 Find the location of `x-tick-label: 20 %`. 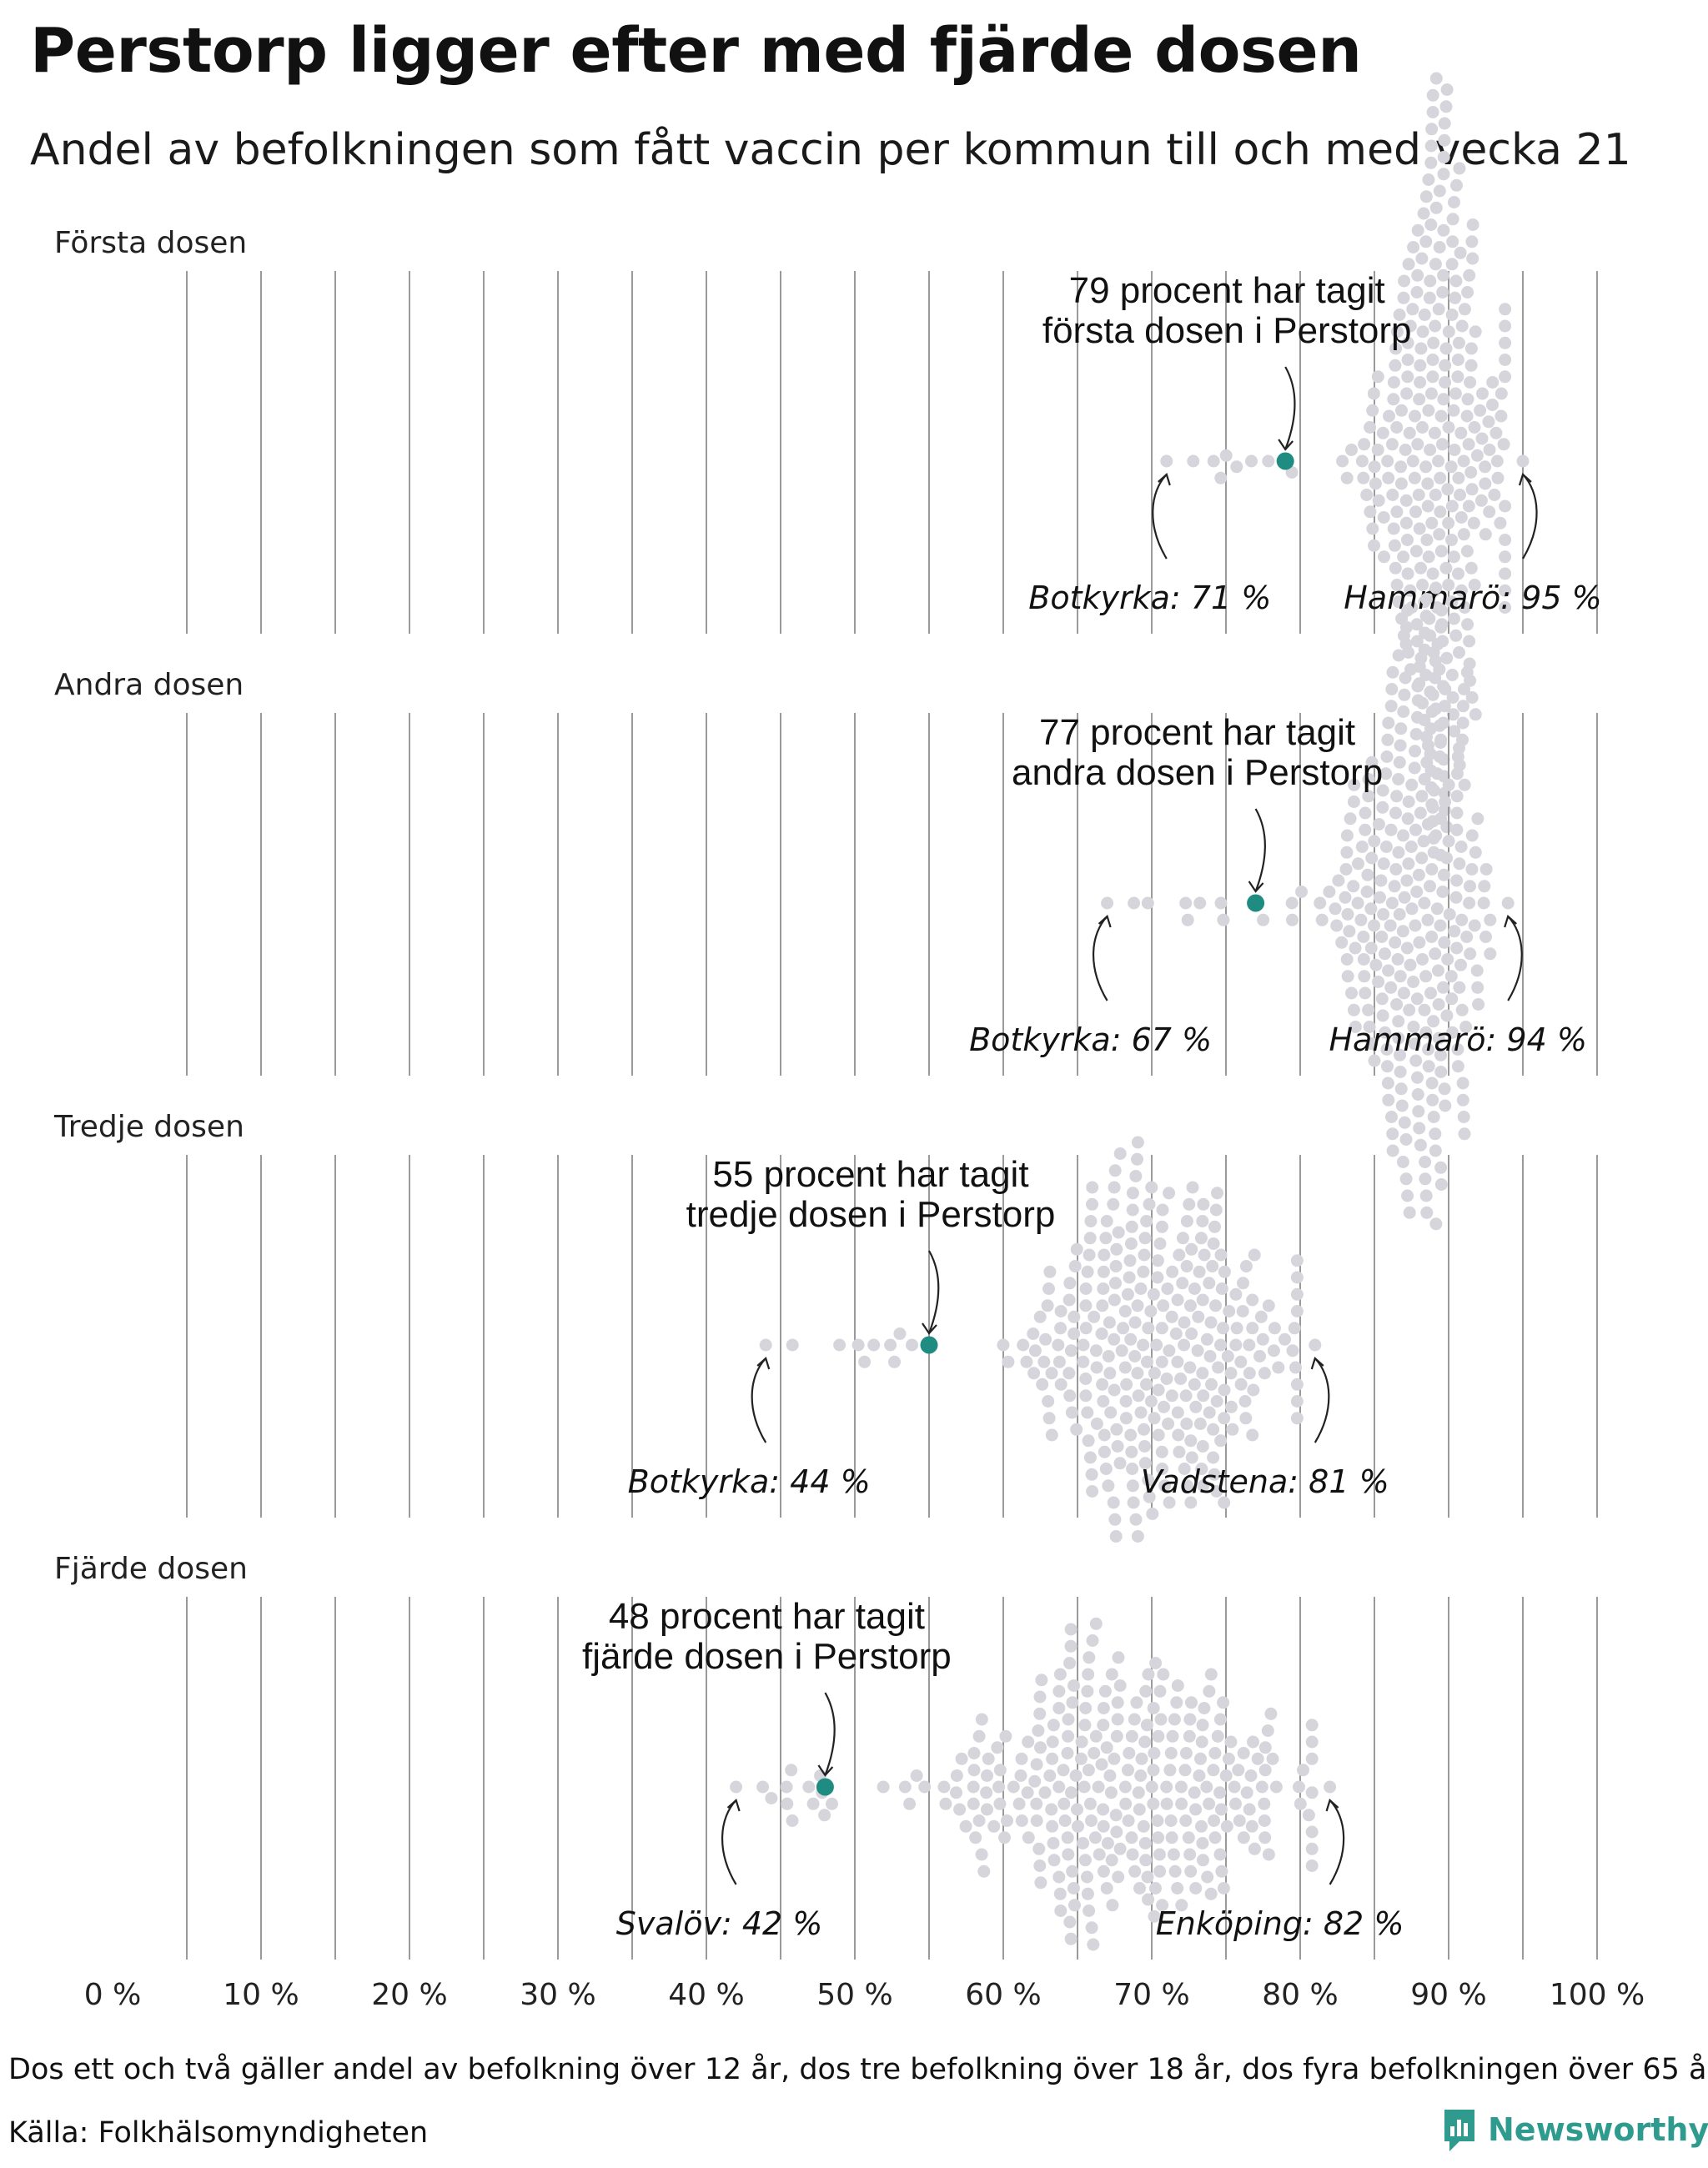

x-tick-label: 20 % is located at coordinates (409, 1995).